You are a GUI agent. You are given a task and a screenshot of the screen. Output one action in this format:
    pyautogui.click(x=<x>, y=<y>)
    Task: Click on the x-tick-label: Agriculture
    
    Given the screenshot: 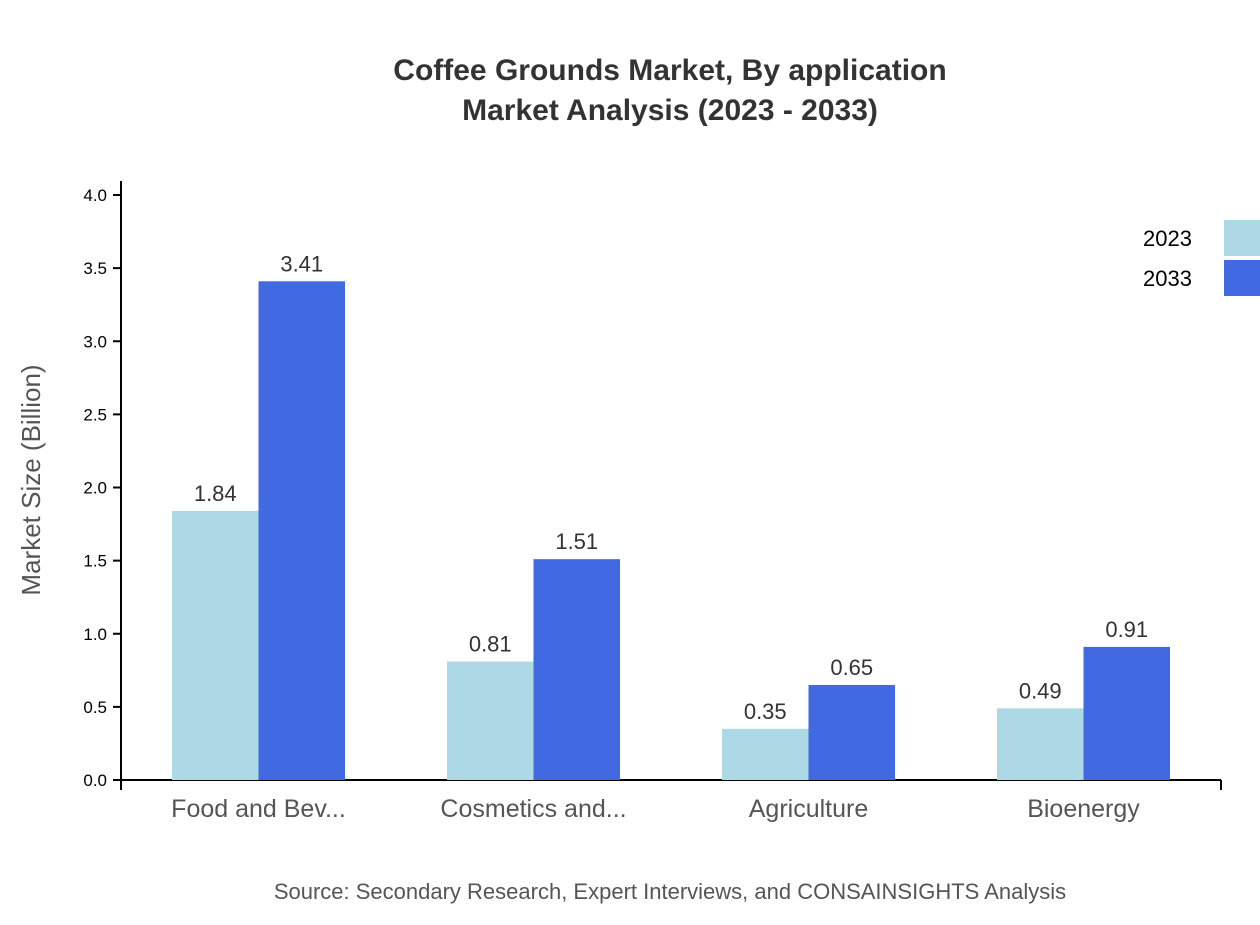 What is the action you would take?
    pyautogui.click(x=809, y=809)
    